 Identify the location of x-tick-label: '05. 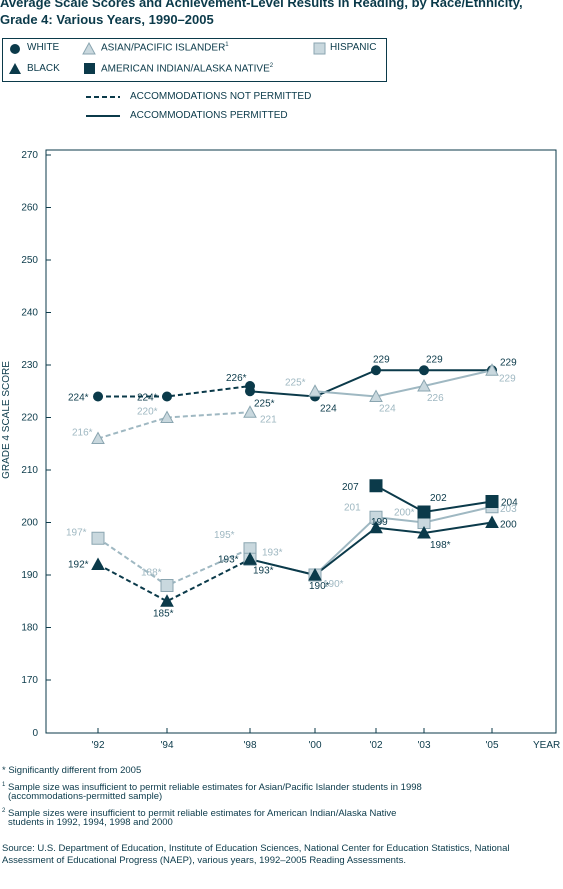
(491, 745).